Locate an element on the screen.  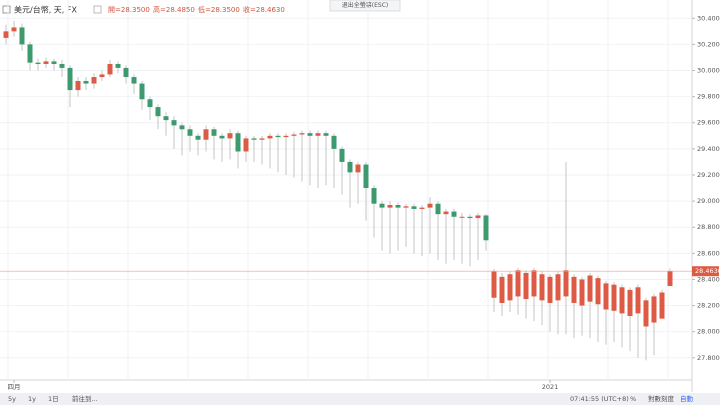
toolbar-button: 1y is located at coordinates (32, 399).